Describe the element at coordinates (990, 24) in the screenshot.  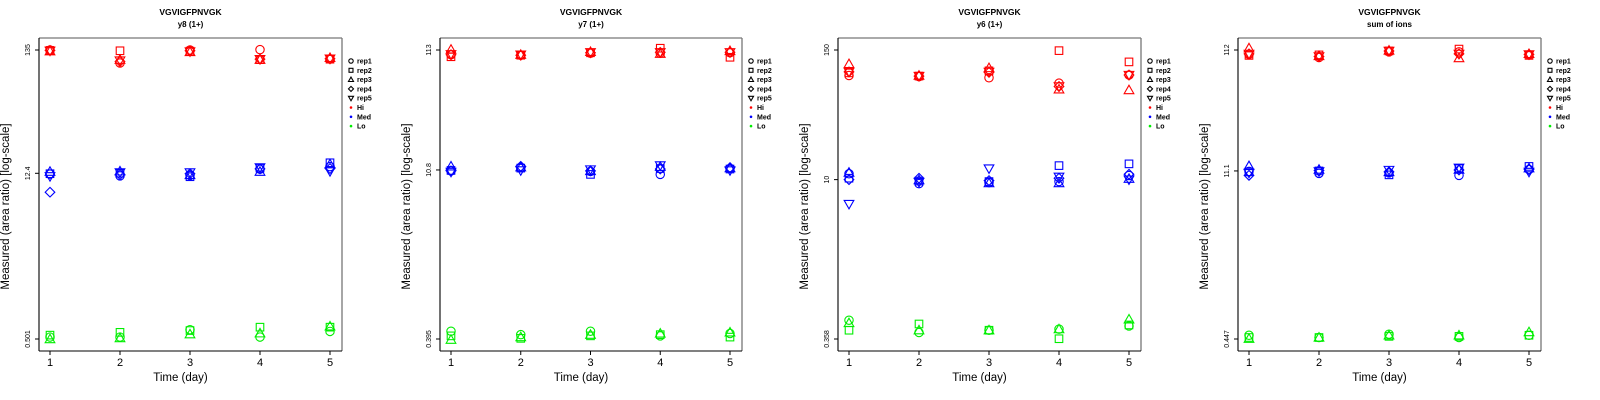
I see `chart-subtitle: y6 (1+)` at that location.